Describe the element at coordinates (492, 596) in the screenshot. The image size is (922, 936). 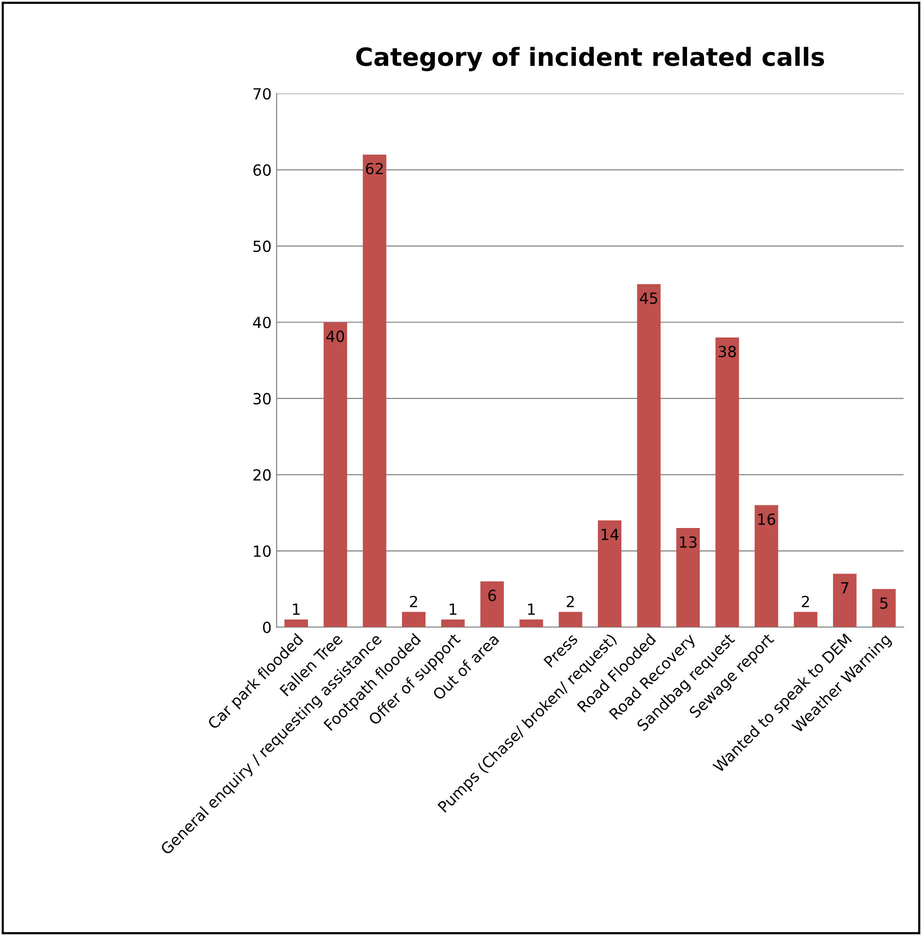
I see `data-label: 6` at that location.